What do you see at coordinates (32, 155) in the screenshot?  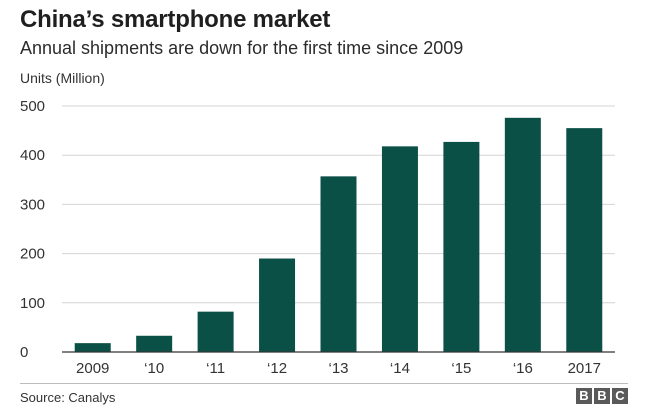 I see `y-tick-label: 400` at bounding box center [32, 155].